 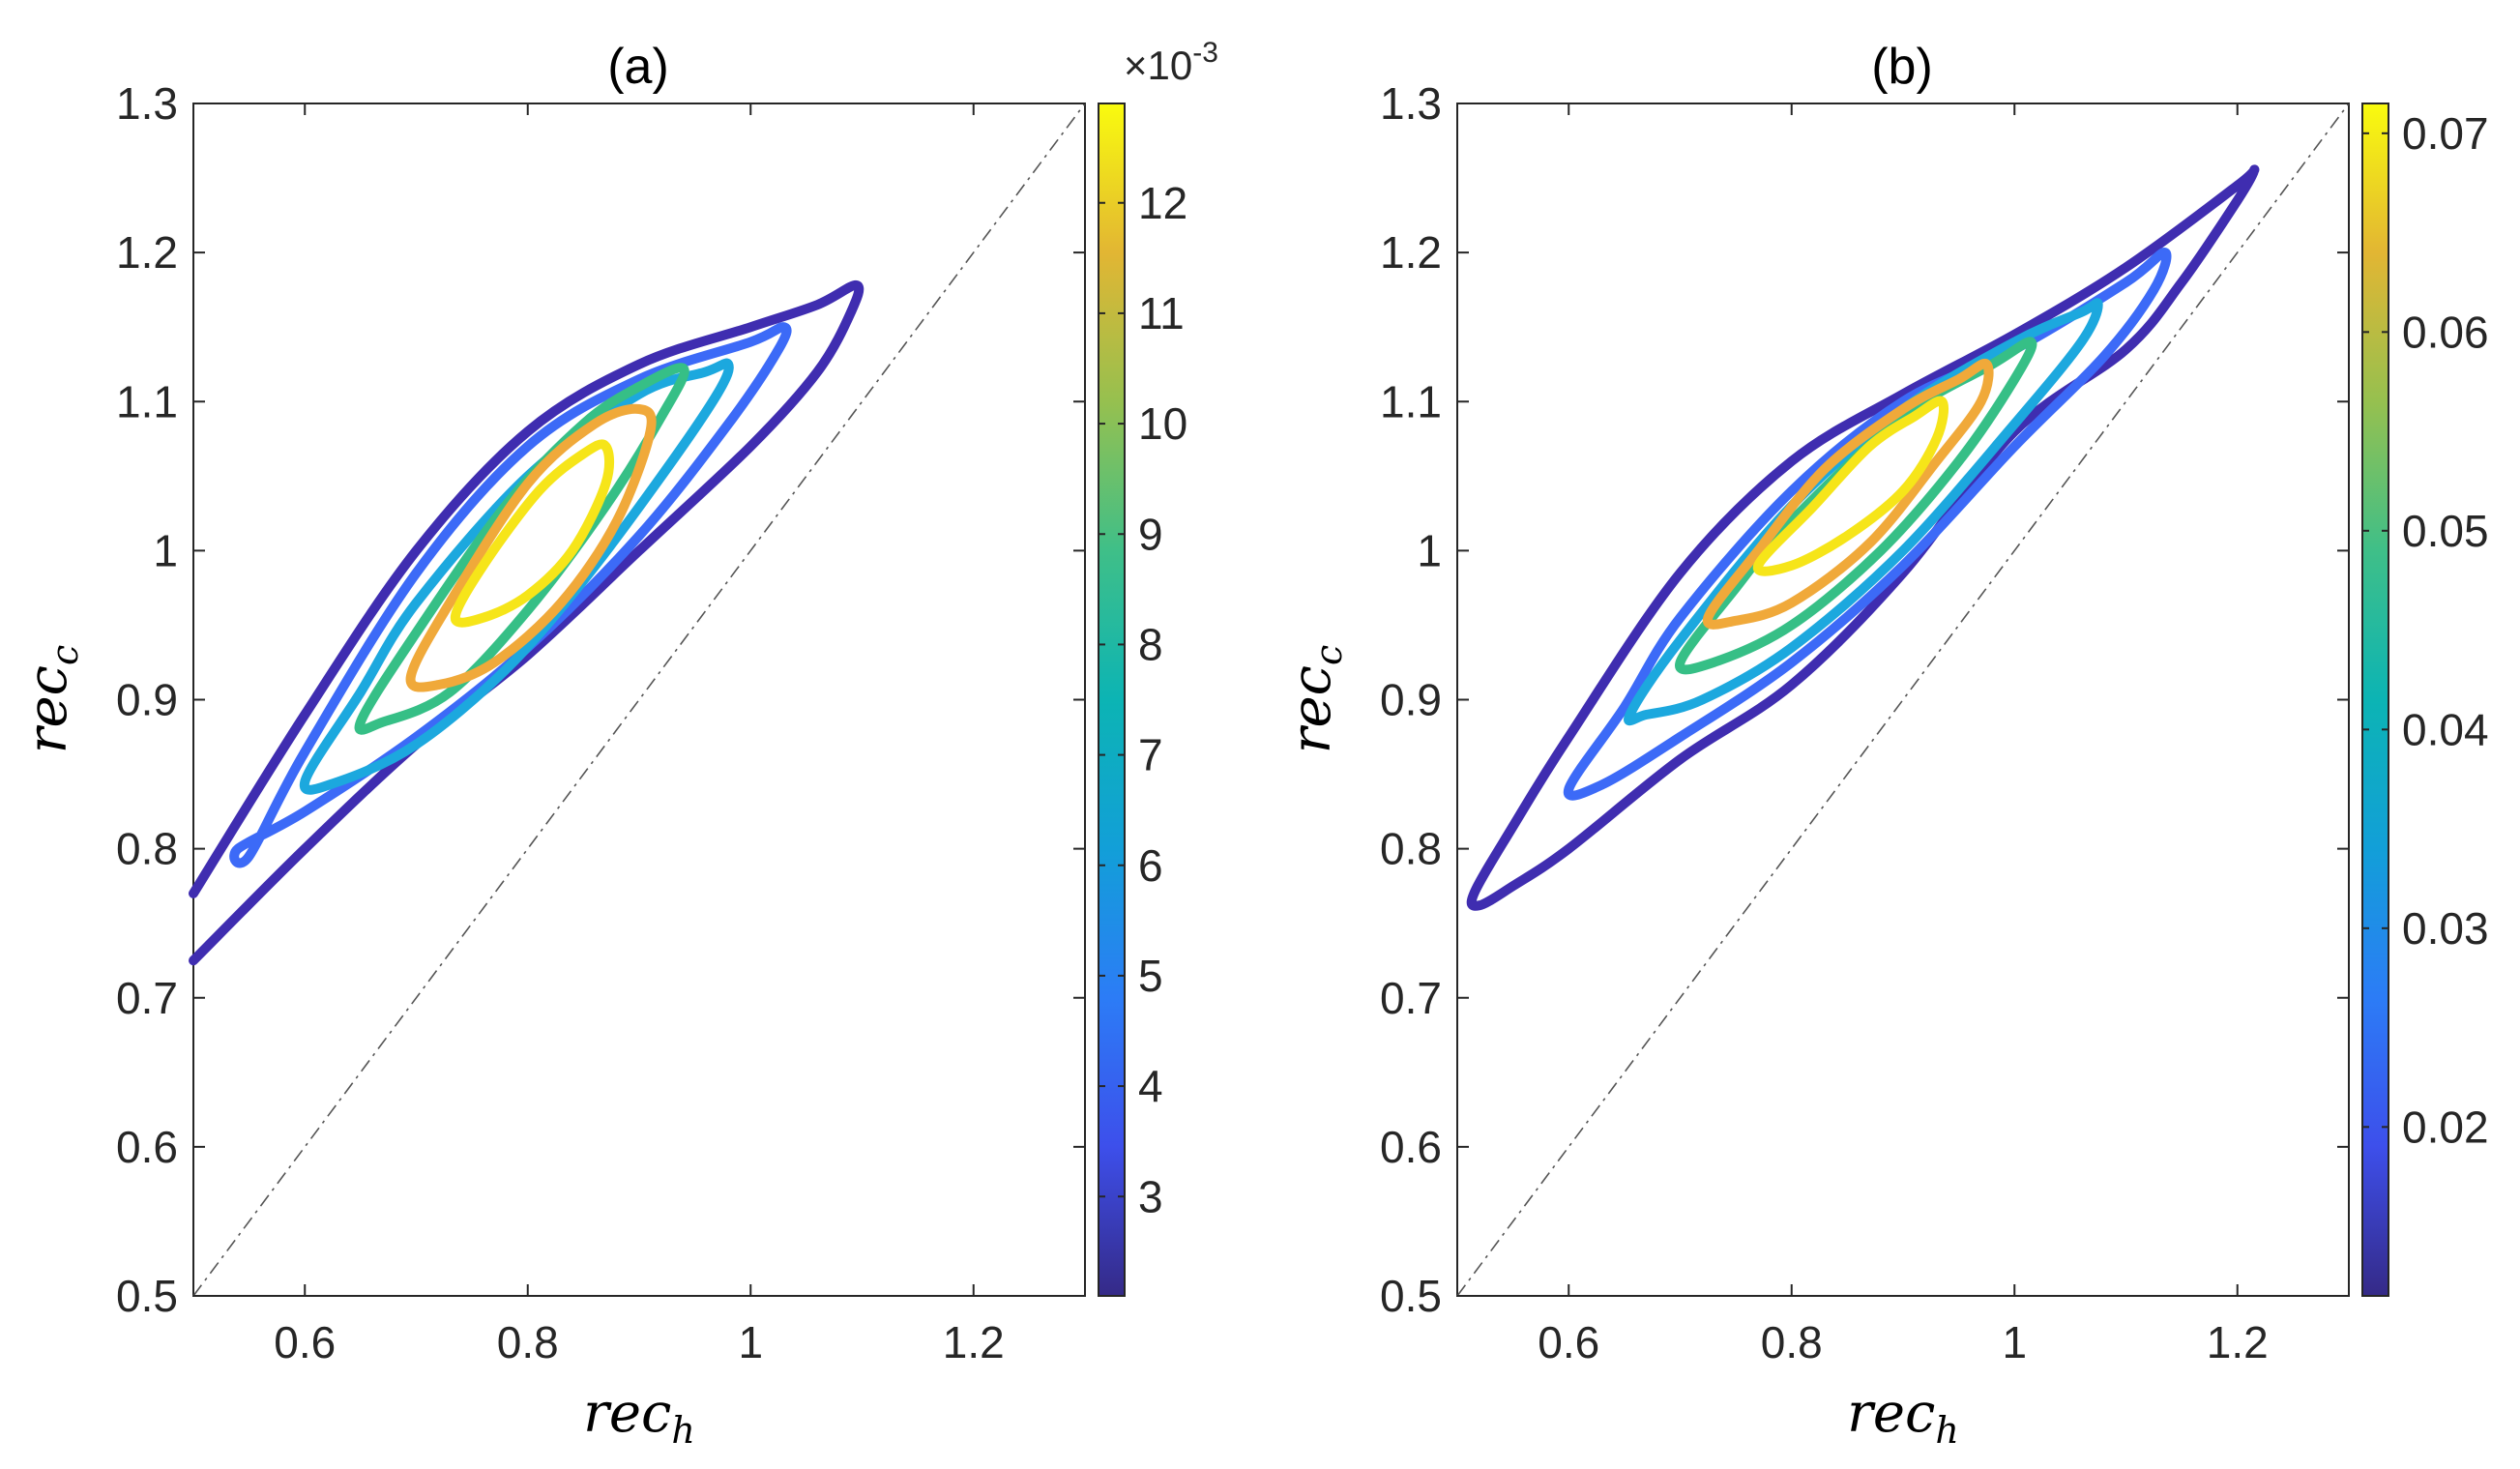 I want to click on panel-b-colorbar-tick-label: 0.06, so click(x=2445, y=332).